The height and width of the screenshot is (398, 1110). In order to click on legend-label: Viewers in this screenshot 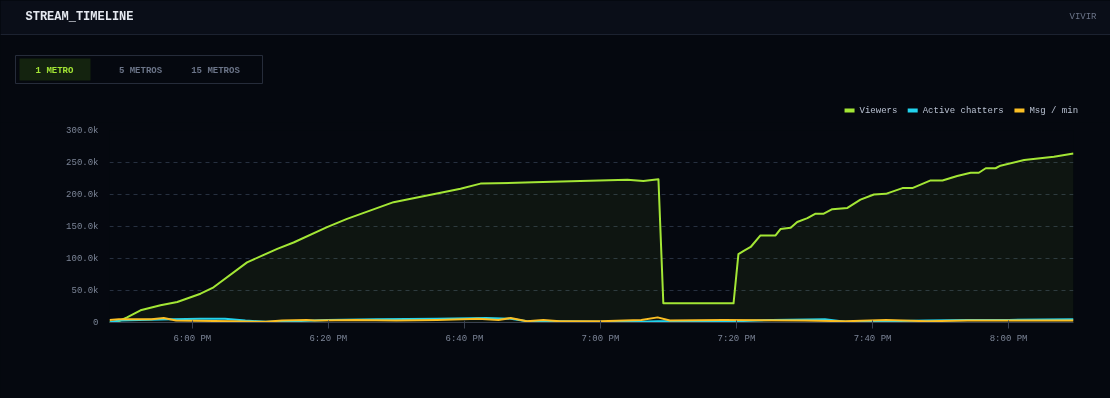, I will do `click(878, 110)`.